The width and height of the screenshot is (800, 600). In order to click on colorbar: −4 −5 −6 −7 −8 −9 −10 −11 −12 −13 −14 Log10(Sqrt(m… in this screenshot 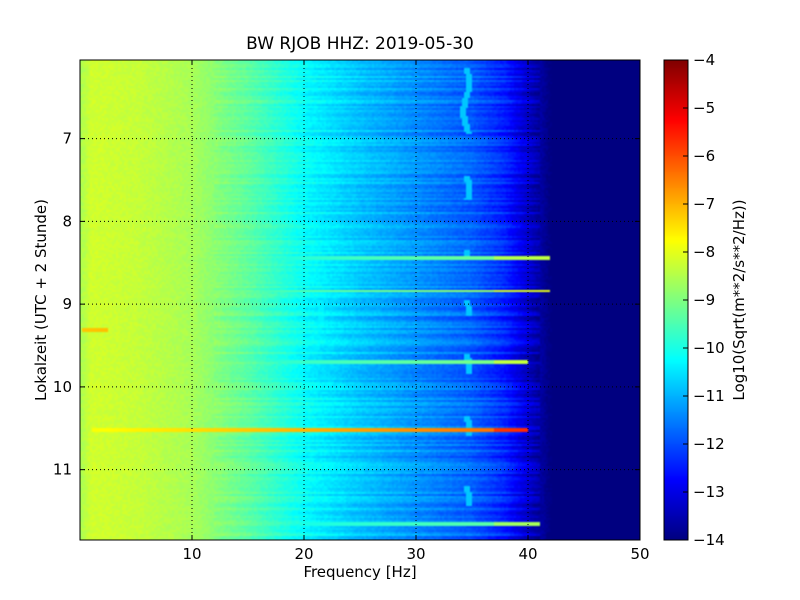, I will do `click(705, 300)`.